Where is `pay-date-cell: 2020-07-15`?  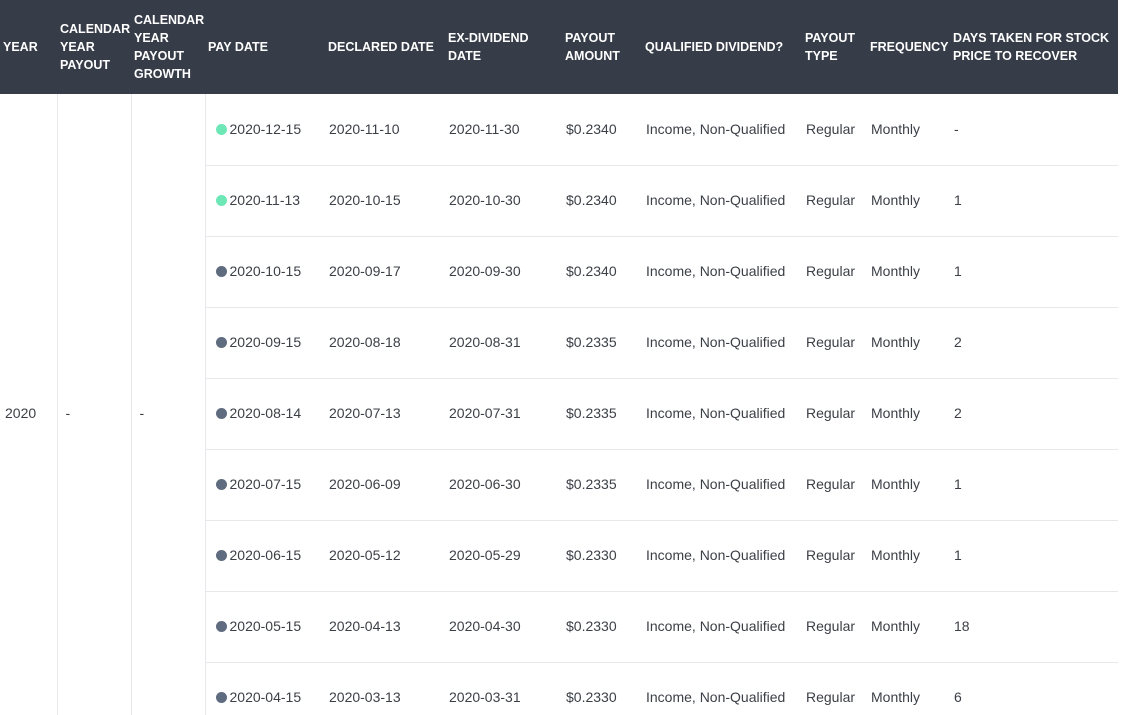
pay-date-cell: 2020-07-15 is located at coordinates (265, 485).